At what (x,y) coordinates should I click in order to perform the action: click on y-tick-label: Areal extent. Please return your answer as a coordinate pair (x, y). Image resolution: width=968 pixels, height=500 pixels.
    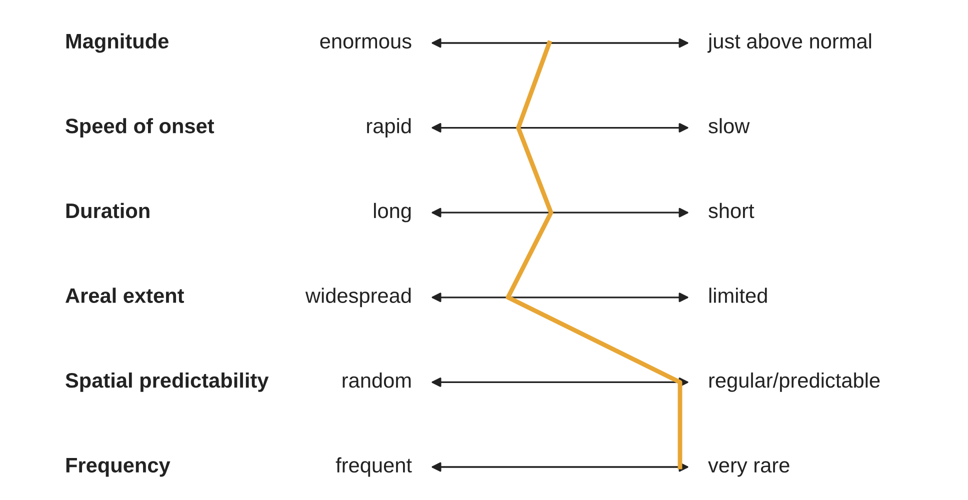
    Looking at the image, I should click on (125, 295).